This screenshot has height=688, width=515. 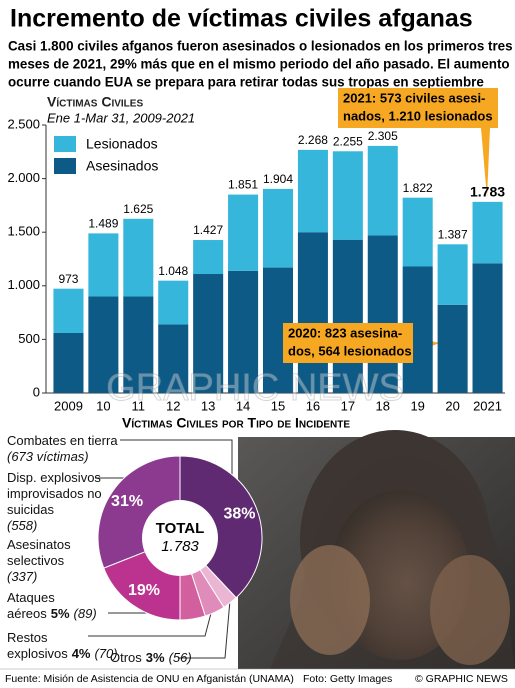 What do you see at coordinates (23, 231) in the screenshot?
I see `y-tick-label: 1.500` at bounding box center [23, 231].